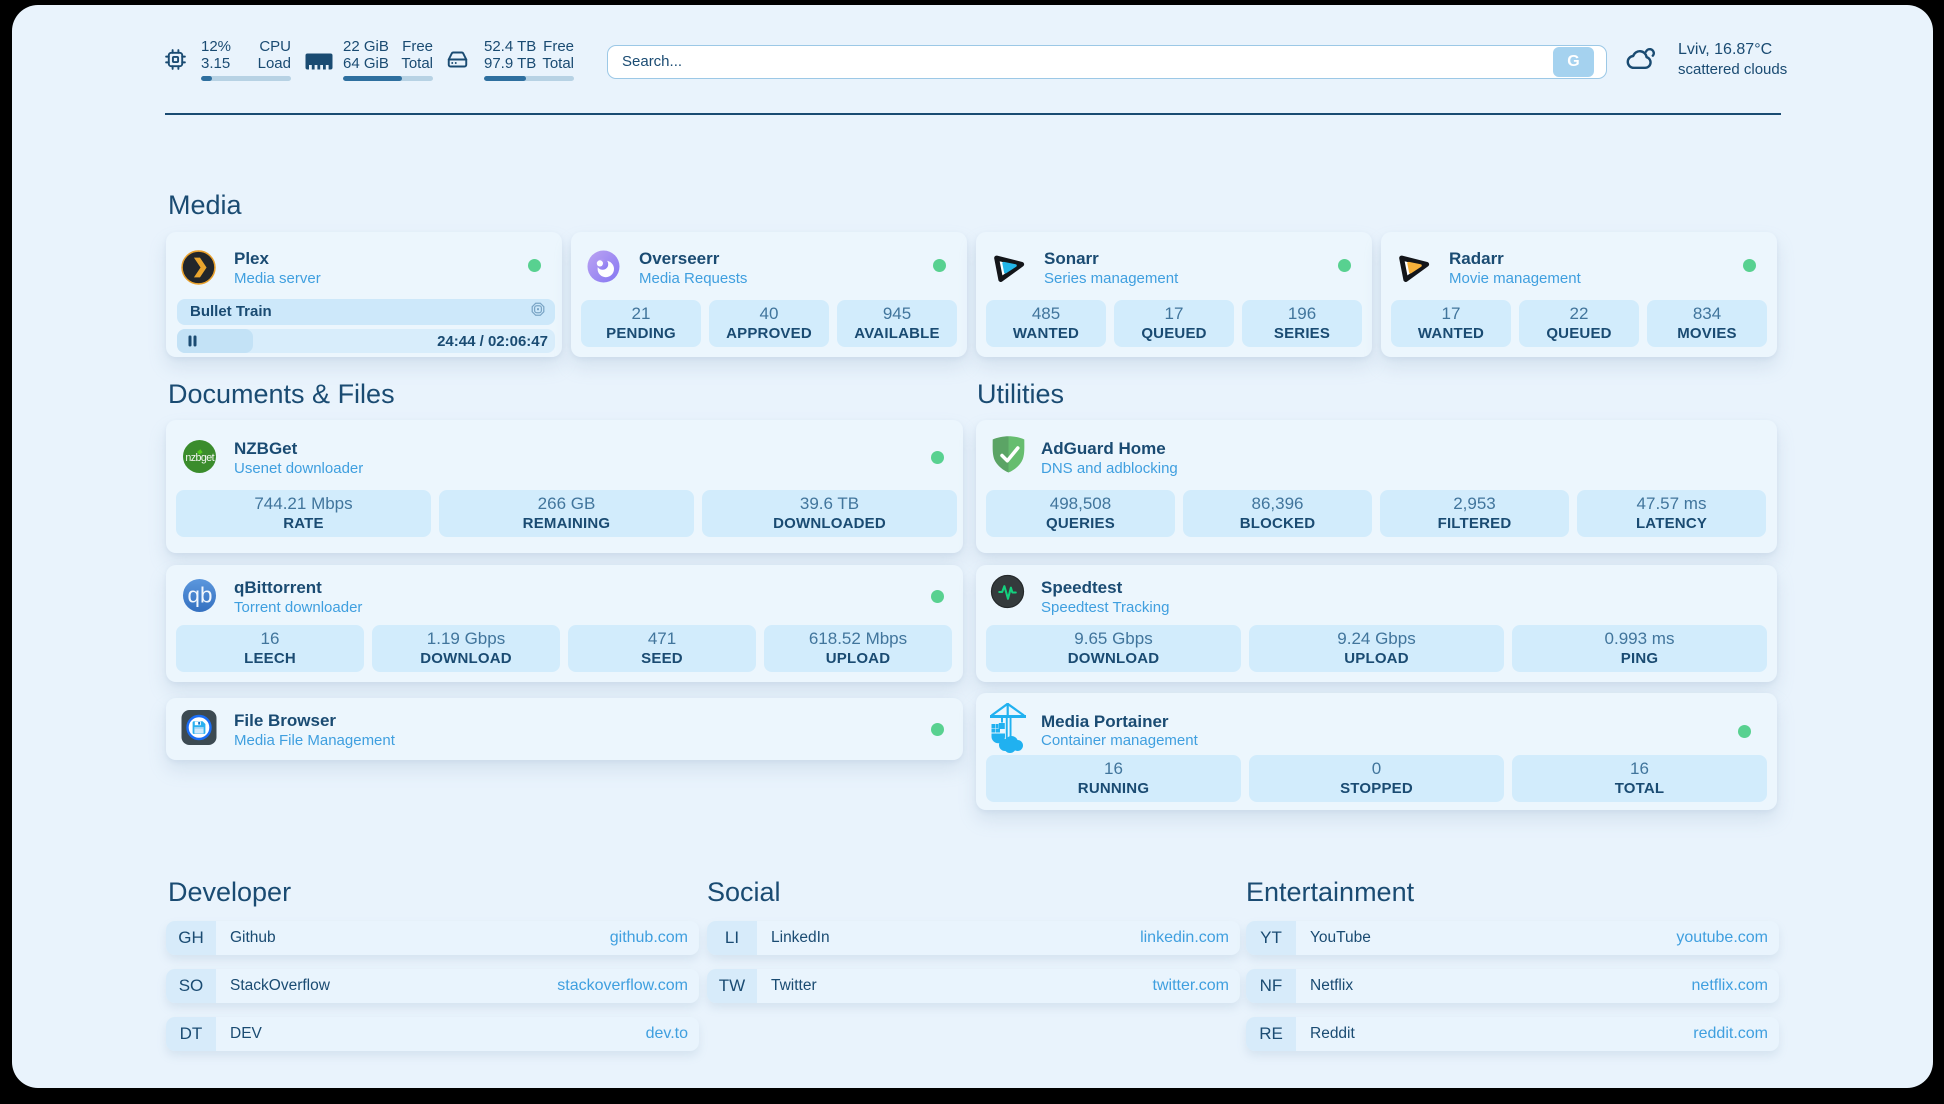  What do you see at coordinates (200, 594) in the screenshot?
I see `svg-text: qb` at bounding box center [200, 594].